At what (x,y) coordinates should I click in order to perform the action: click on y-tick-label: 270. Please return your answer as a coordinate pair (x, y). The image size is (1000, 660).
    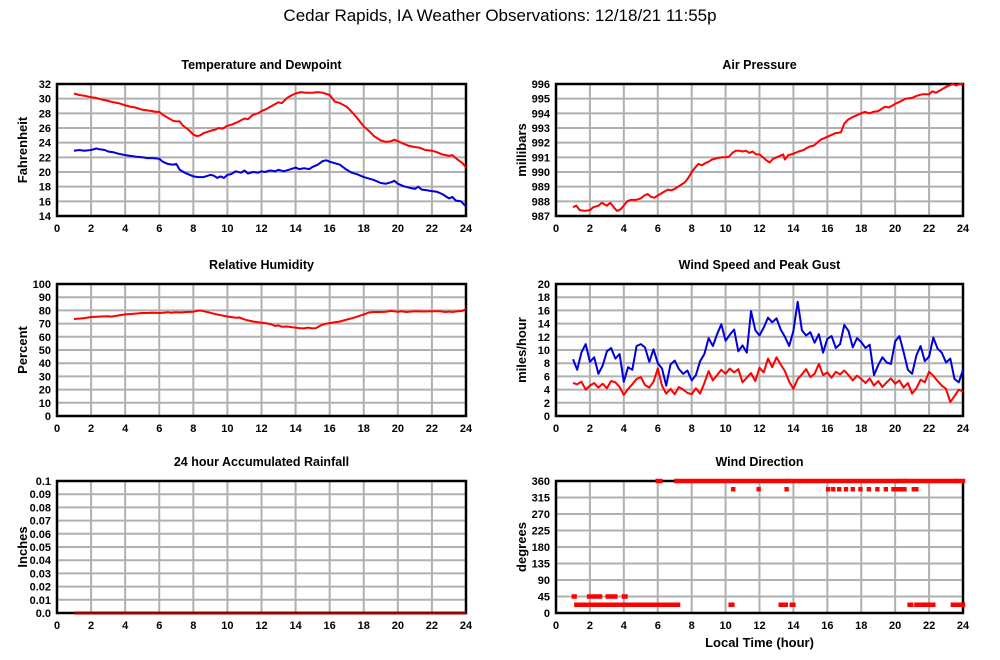
    Looking at the image, I should click on (541, 515).